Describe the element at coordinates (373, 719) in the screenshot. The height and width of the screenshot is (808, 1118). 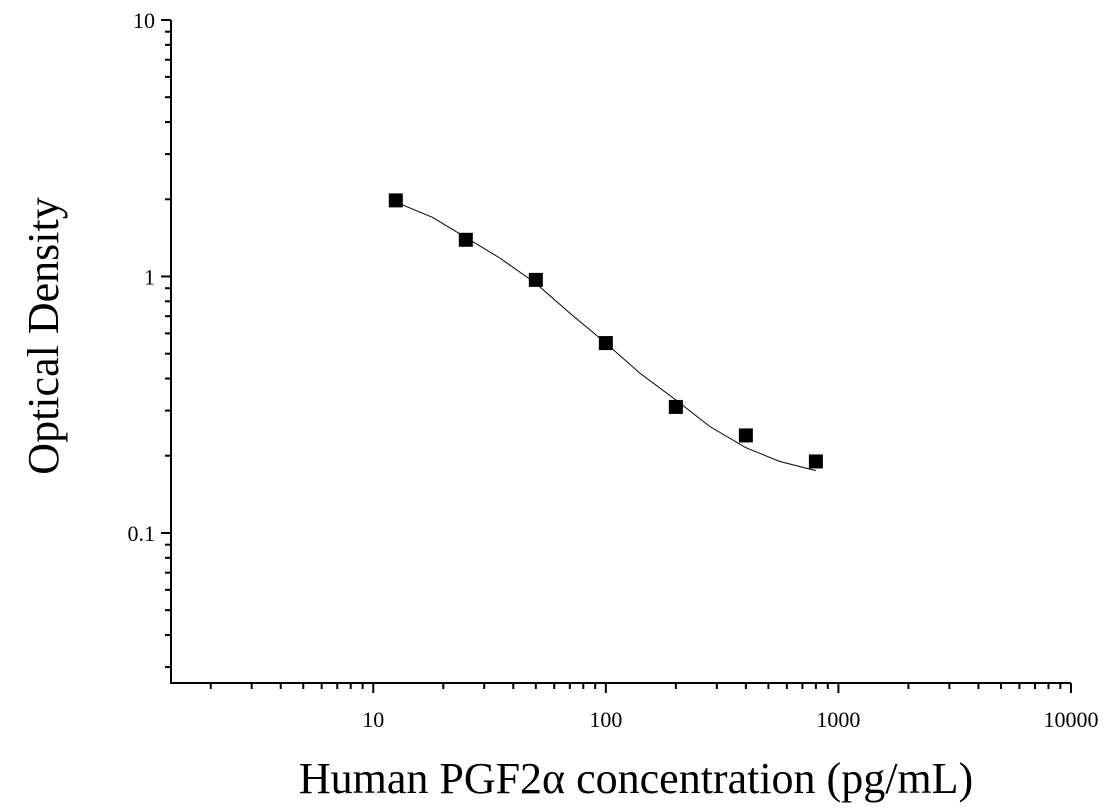
I see `x-tick-label: 10` at that location.